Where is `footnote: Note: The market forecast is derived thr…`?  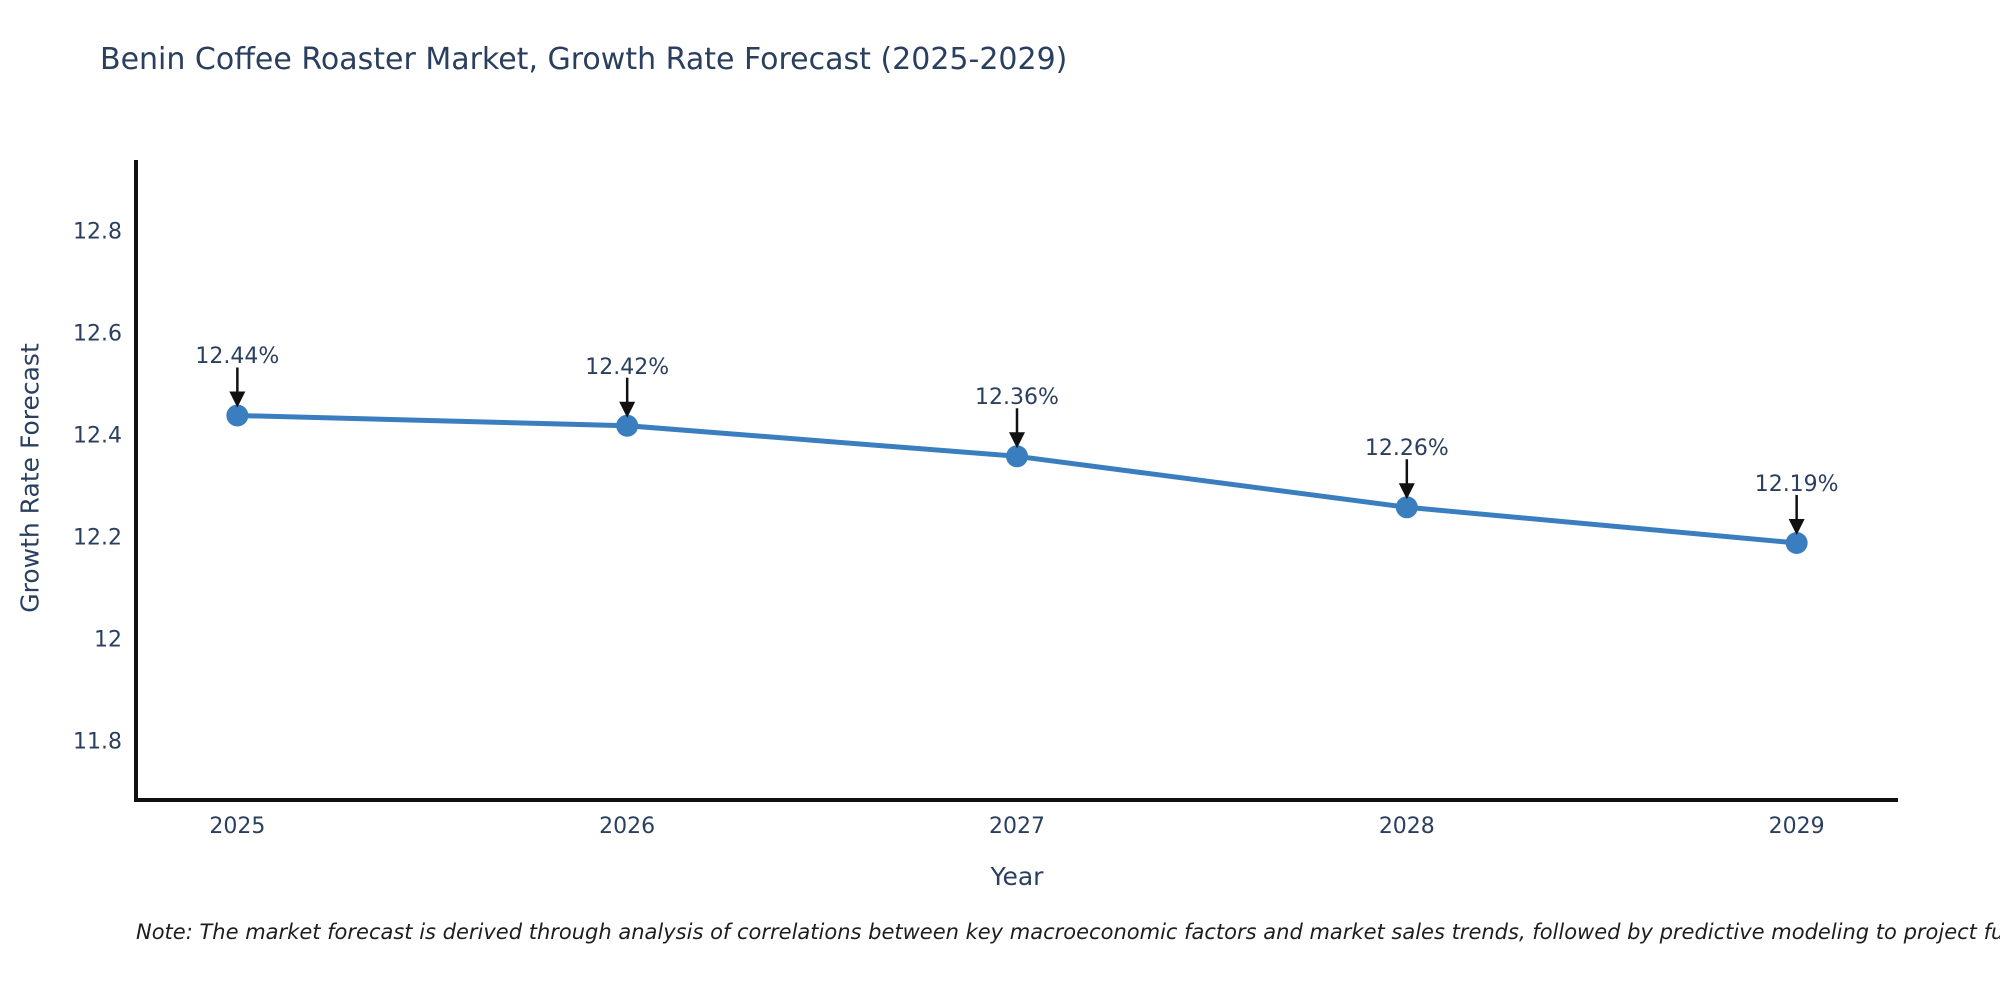 footnote: Note: The market forecast is derived thr… is located at coordinates (1068, 932).